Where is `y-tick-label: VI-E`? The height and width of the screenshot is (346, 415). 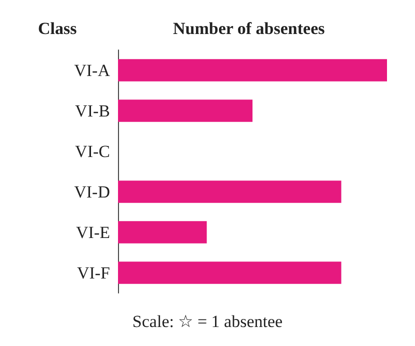
y-tick-label: VI-E is located at coordinates (93, 232).